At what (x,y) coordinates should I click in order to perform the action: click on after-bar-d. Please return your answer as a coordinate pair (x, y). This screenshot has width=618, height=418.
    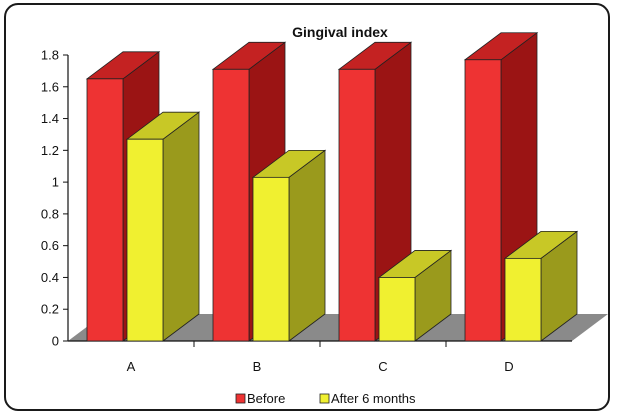
    Looking at the image, I should click on (541, 286).